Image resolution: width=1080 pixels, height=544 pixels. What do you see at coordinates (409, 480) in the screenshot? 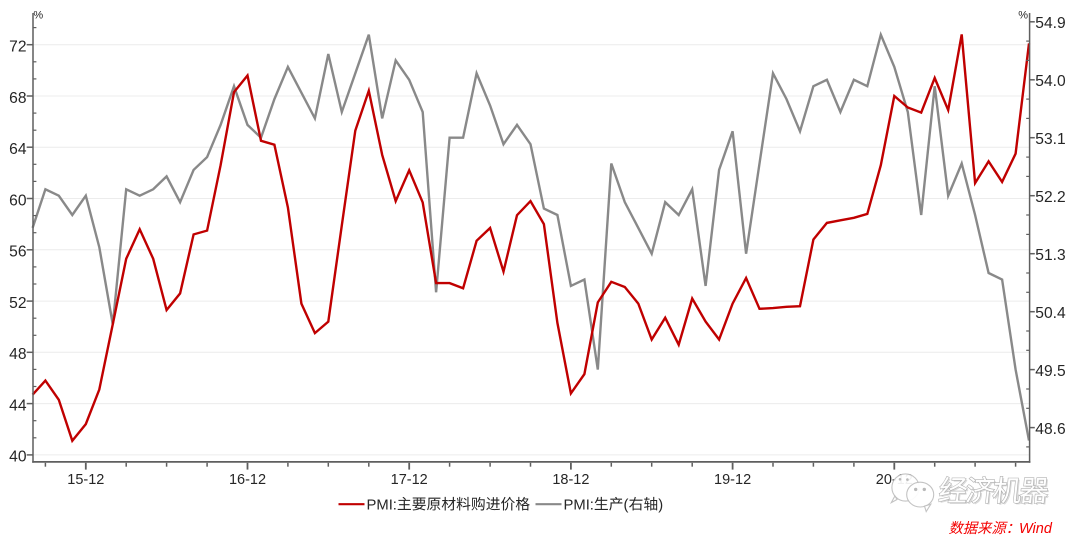
I see `svg-text: 17-12` at bounding box center [409, 480].